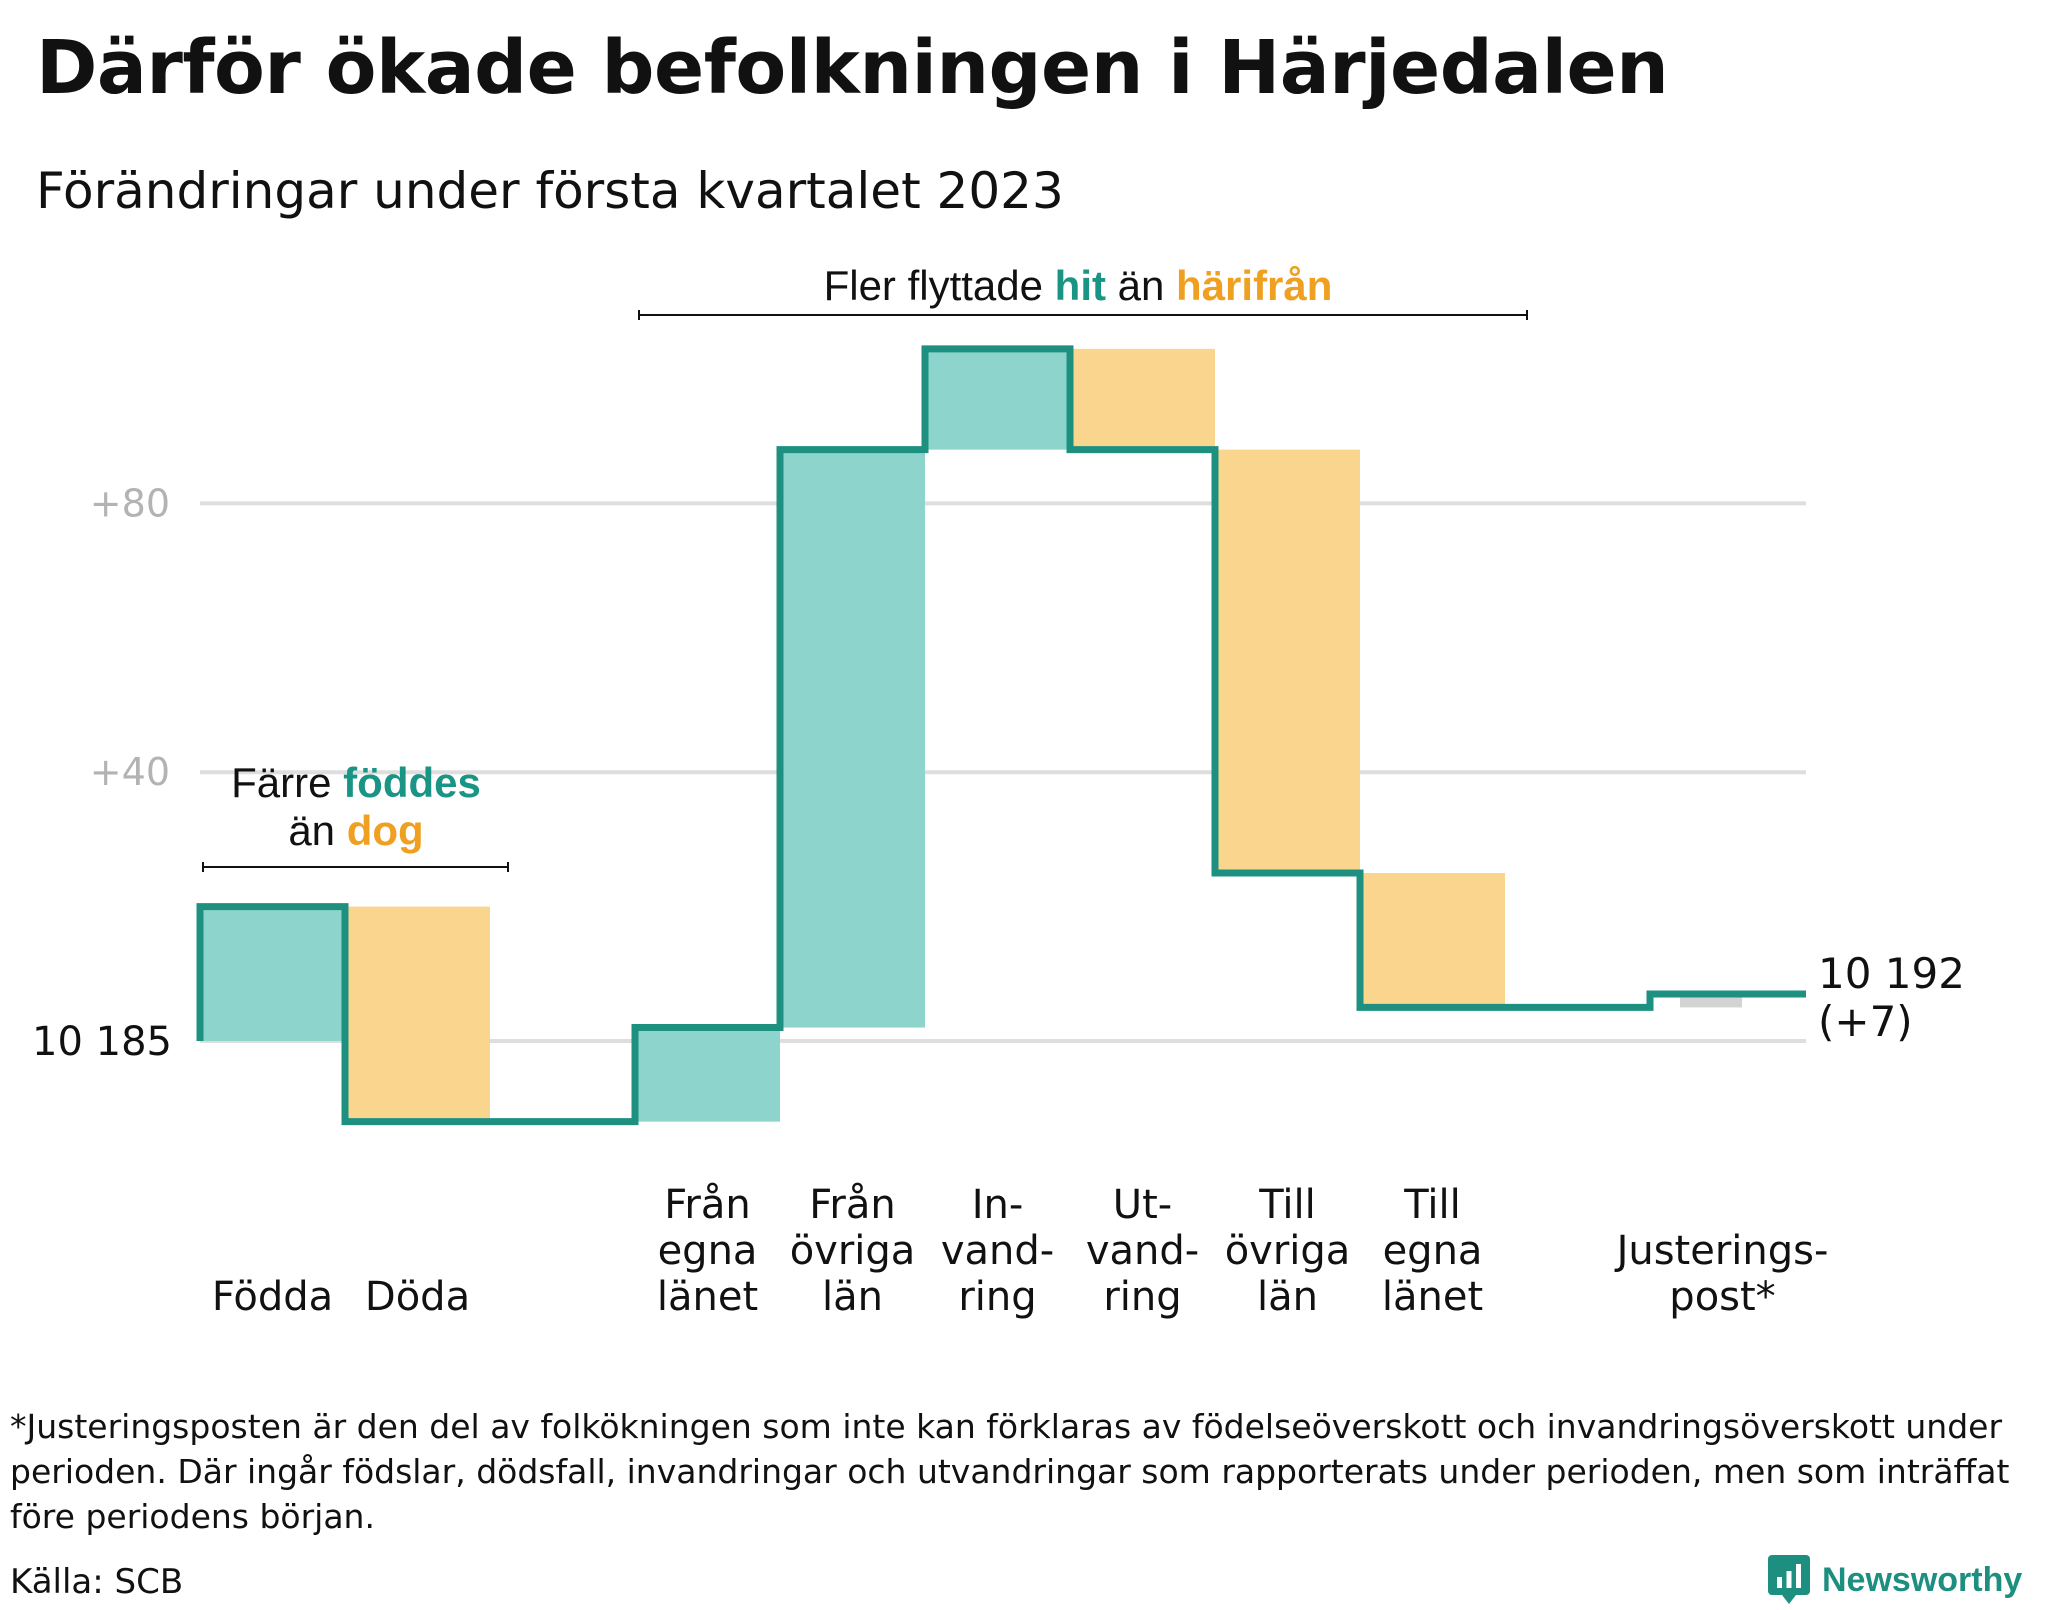 This screenshot has height=1610, width=2048. What do you see at coordinates (1865, 1021) in the screenshot?
I see `end-value-change-label: (+7)` at bounding box center [1865, 1021].